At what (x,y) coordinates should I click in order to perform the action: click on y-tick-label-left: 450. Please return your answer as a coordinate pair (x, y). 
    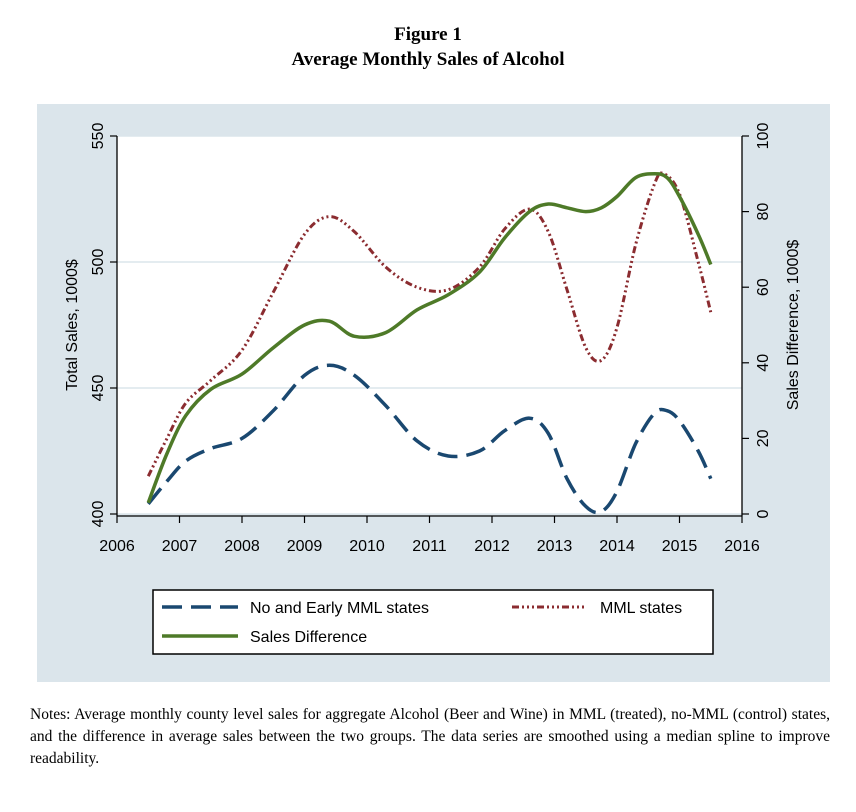
    Looking at the image, I should click on (98, 388).